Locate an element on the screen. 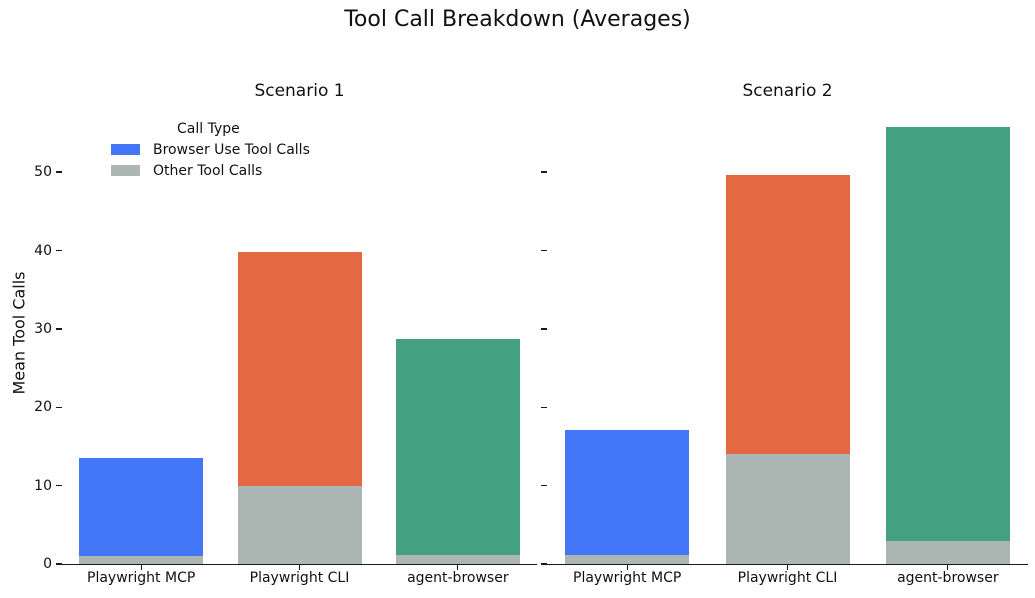 Image resolution: width=1035 pixels, height=598 pixels. legend-title: Call Type is located at coordinates (208, 129).